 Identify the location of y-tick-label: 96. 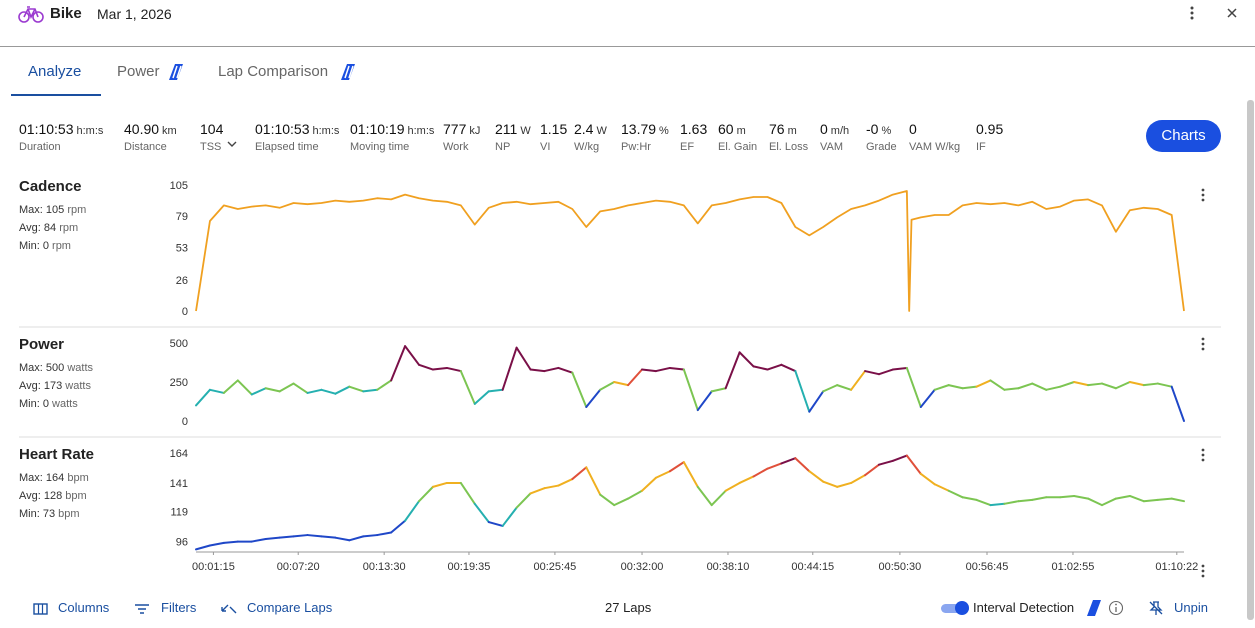
(182, 543).